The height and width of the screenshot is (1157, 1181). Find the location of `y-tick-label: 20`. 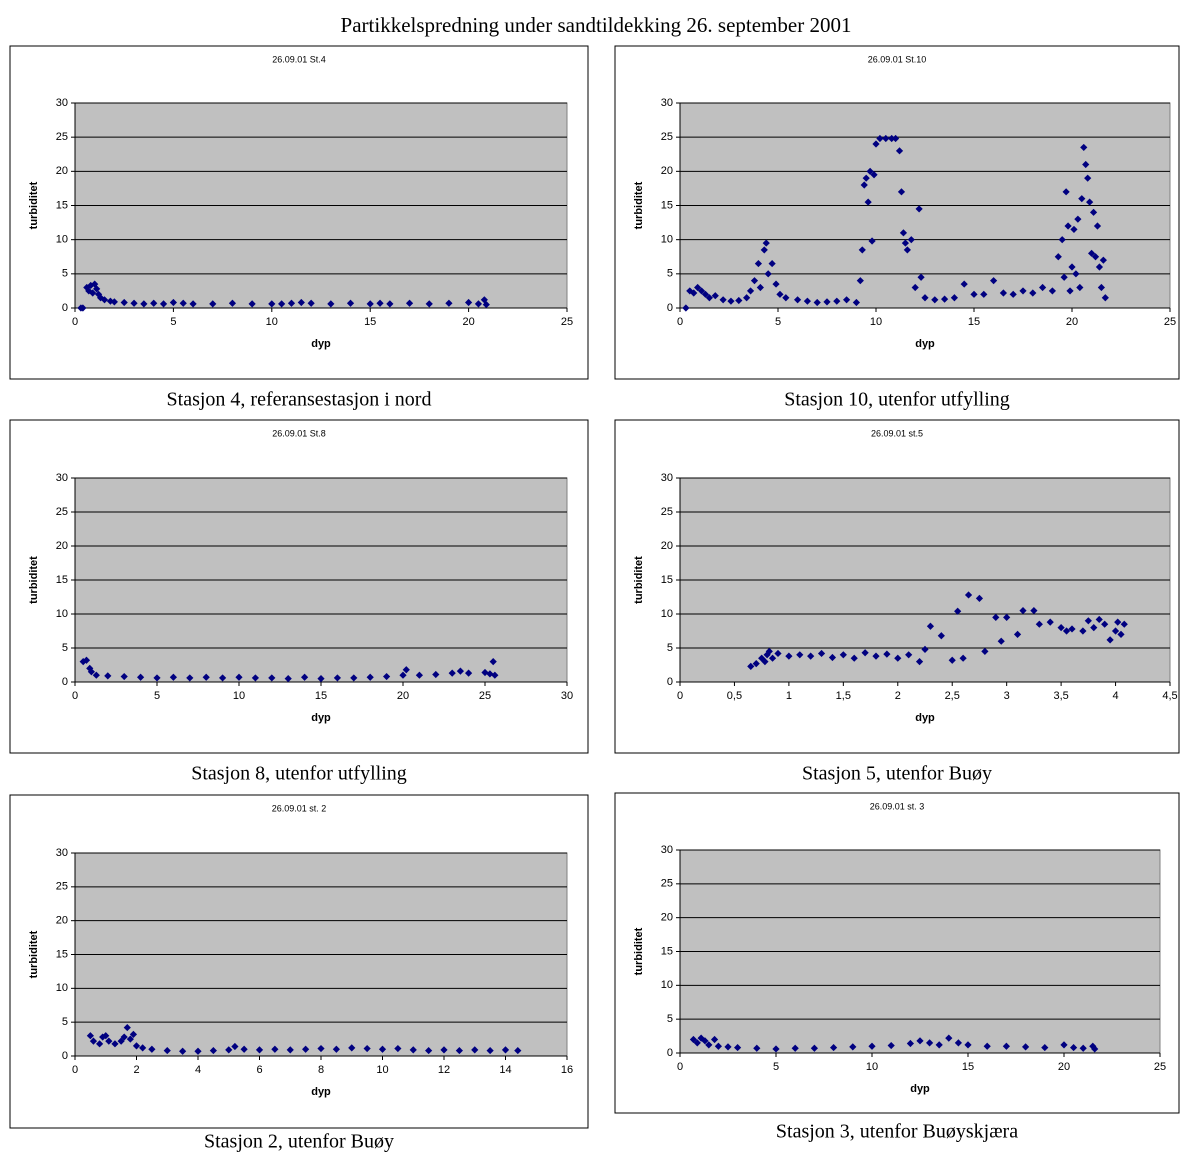

y-tick-label: 20 is located at coordinates (62, 921).